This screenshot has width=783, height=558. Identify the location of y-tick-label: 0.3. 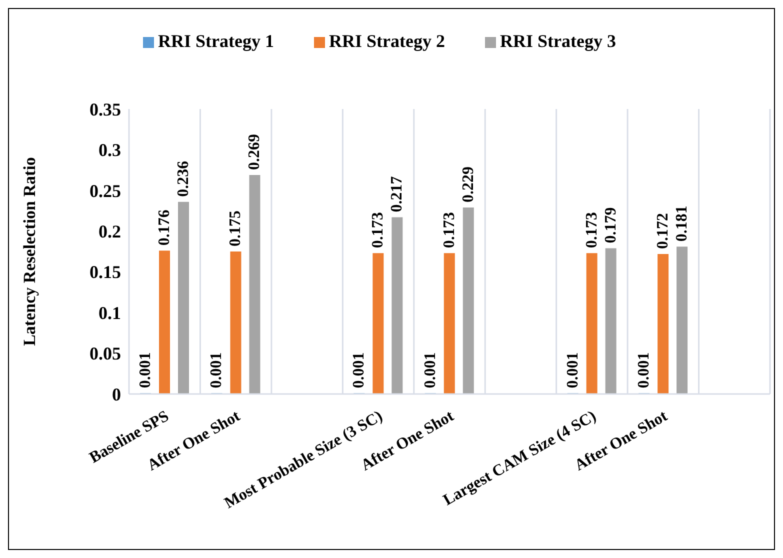
(109, 150).